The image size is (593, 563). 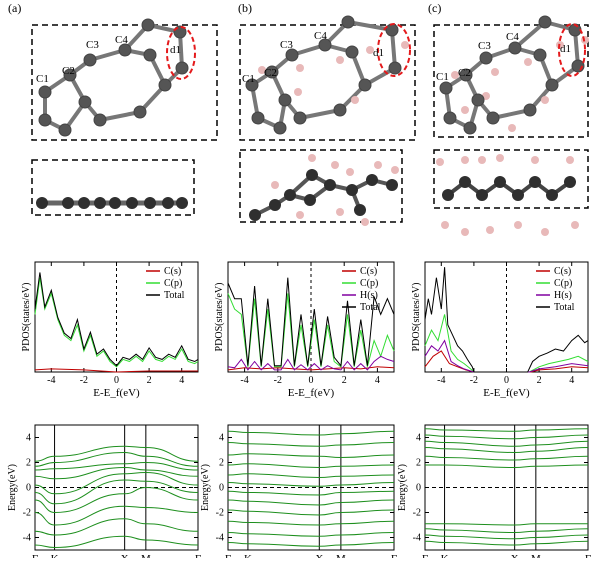 What do you see at coordinates (434, 8) in the screenshot?
I see `panel-label-c: (c)` at bounding box center [434, 8].